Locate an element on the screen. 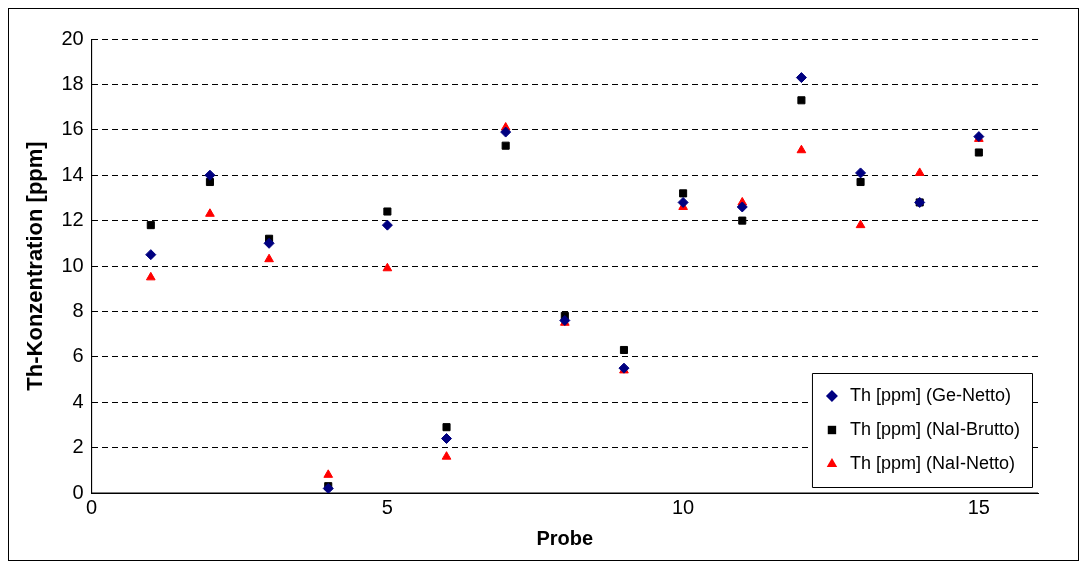 The height and width of the screenshot is (569, 1087). y-tick-label: 16 is located at coordinates (72, 128).